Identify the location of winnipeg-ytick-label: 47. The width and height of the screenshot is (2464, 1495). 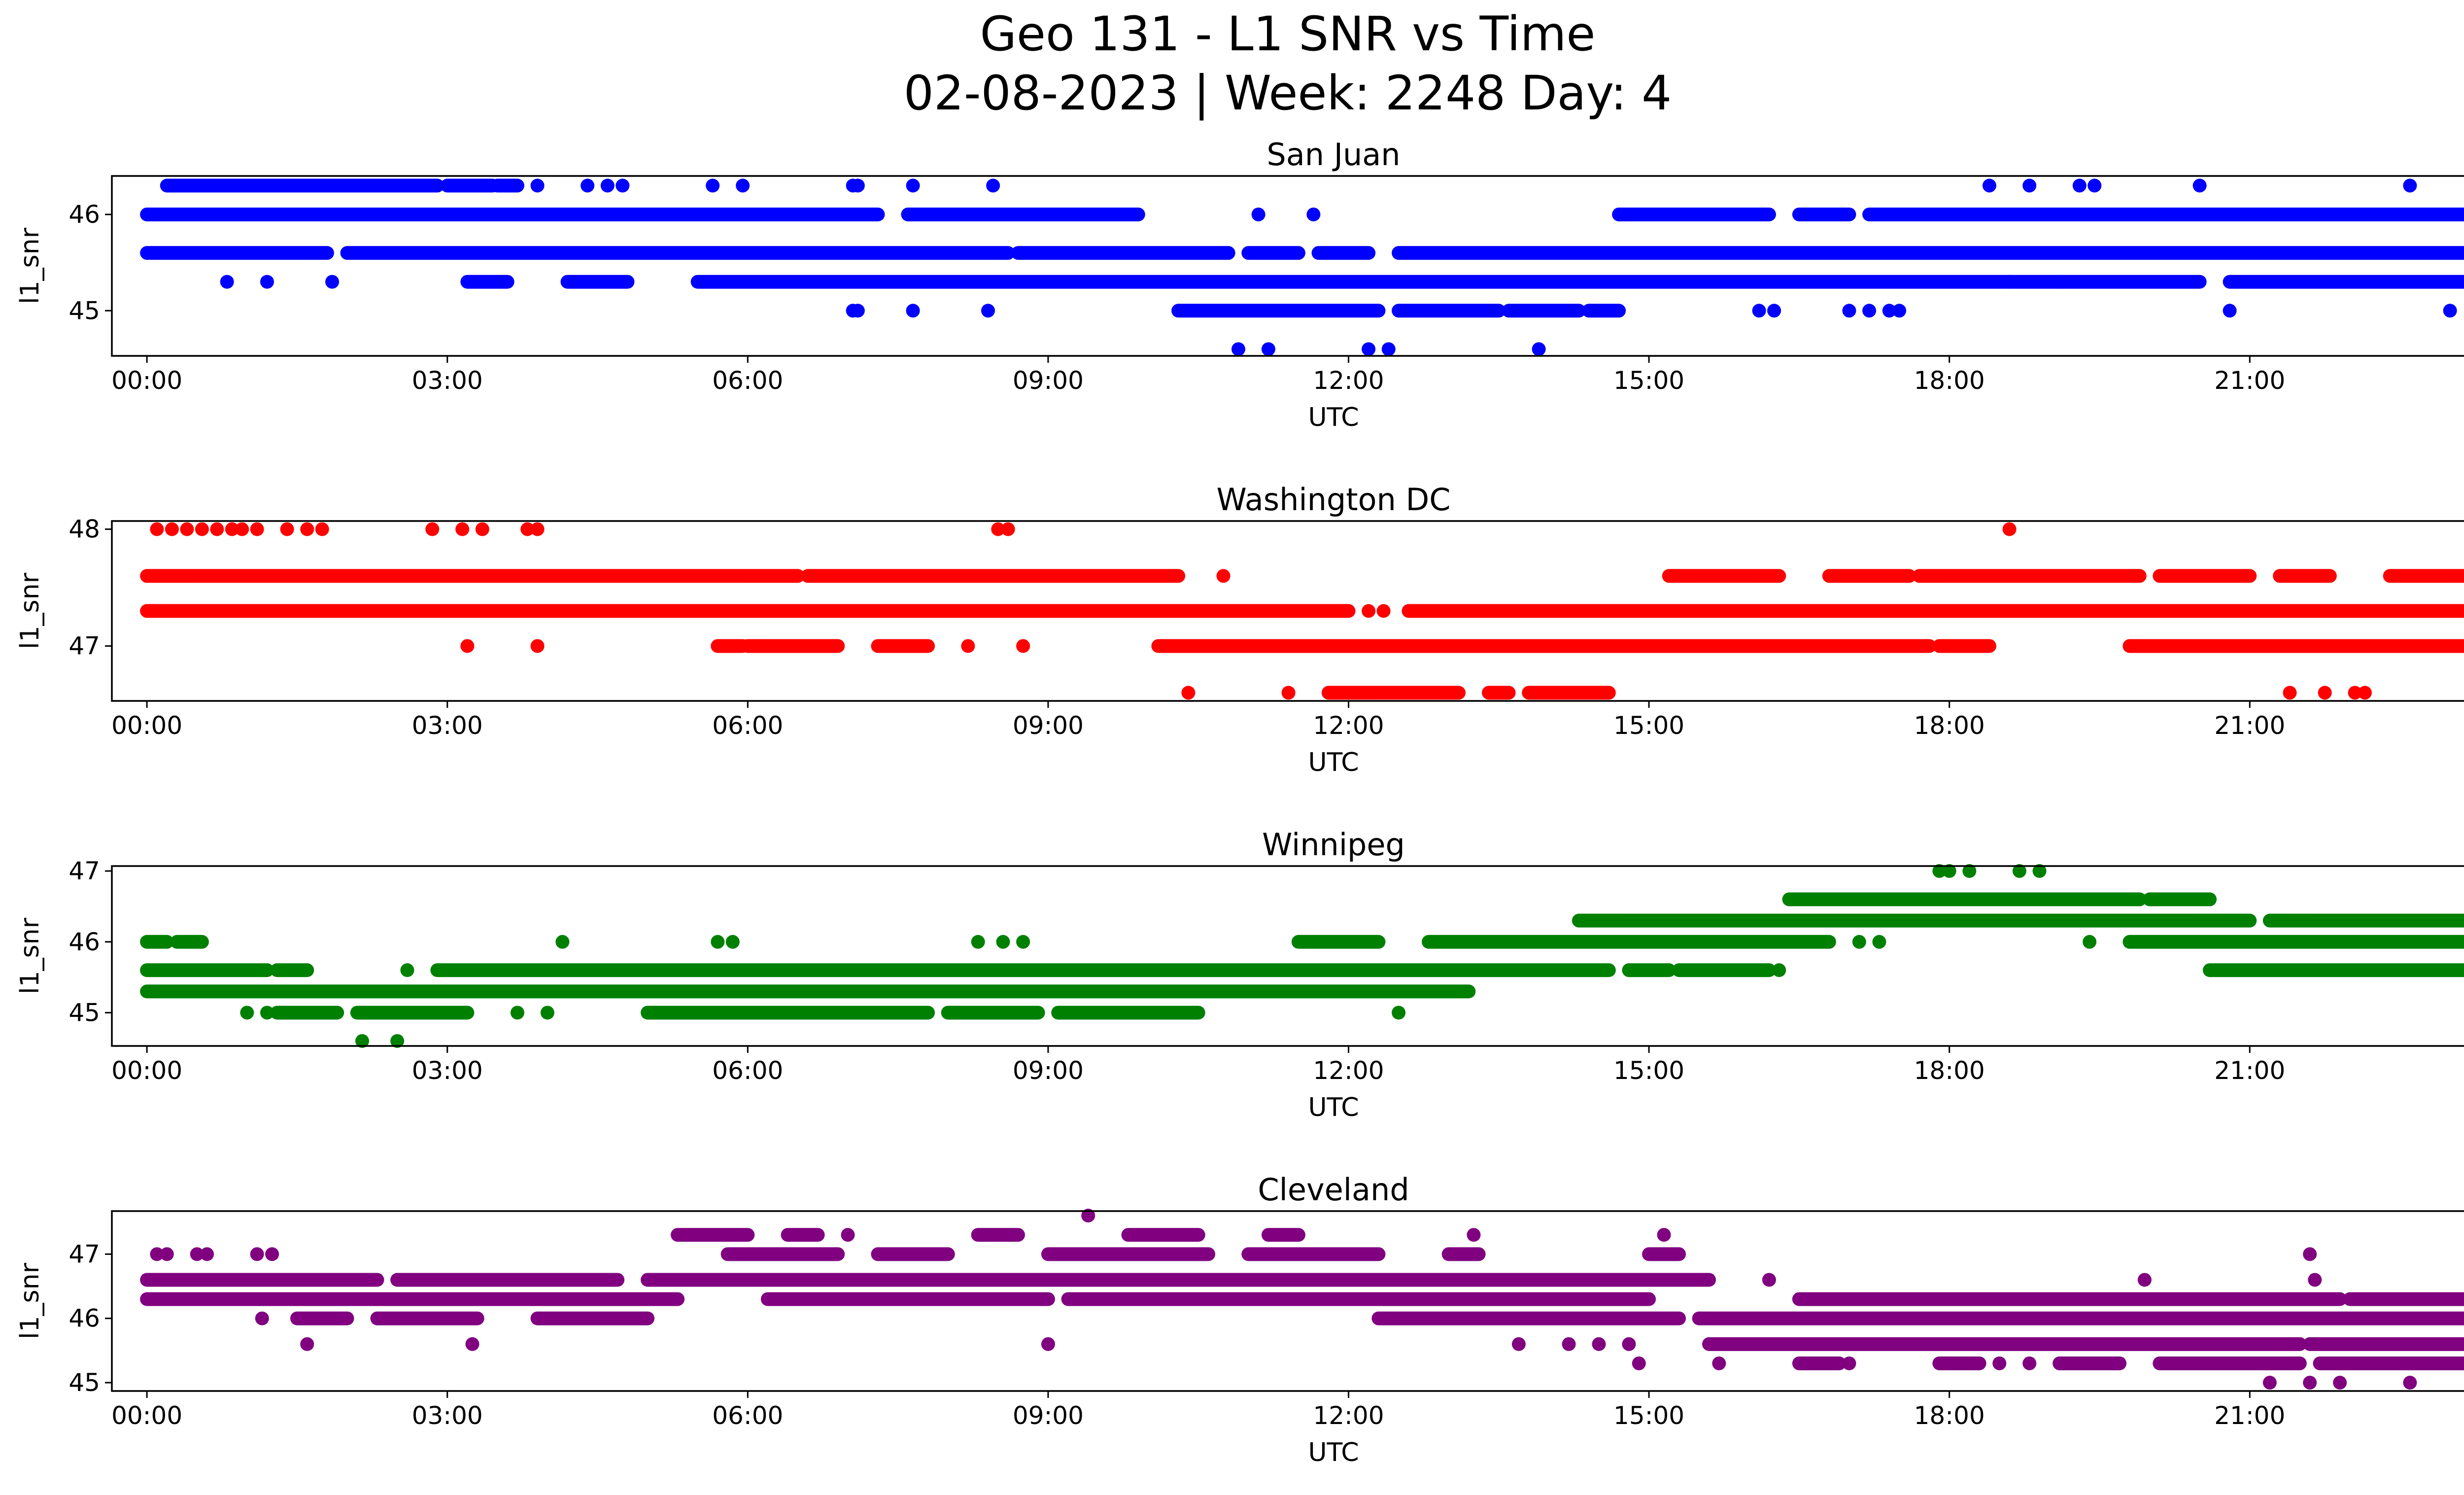
(84, 871).